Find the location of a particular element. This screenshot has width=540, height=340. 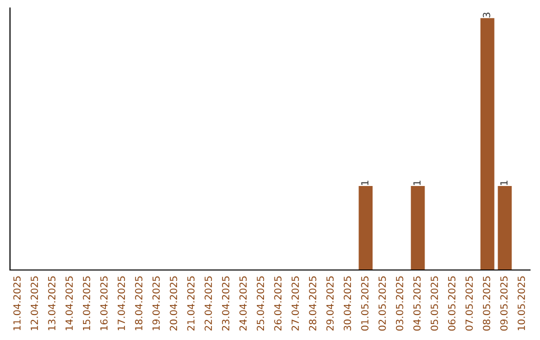

x-tick-label: 02.05.2025 is located at coordinates (382, 303).